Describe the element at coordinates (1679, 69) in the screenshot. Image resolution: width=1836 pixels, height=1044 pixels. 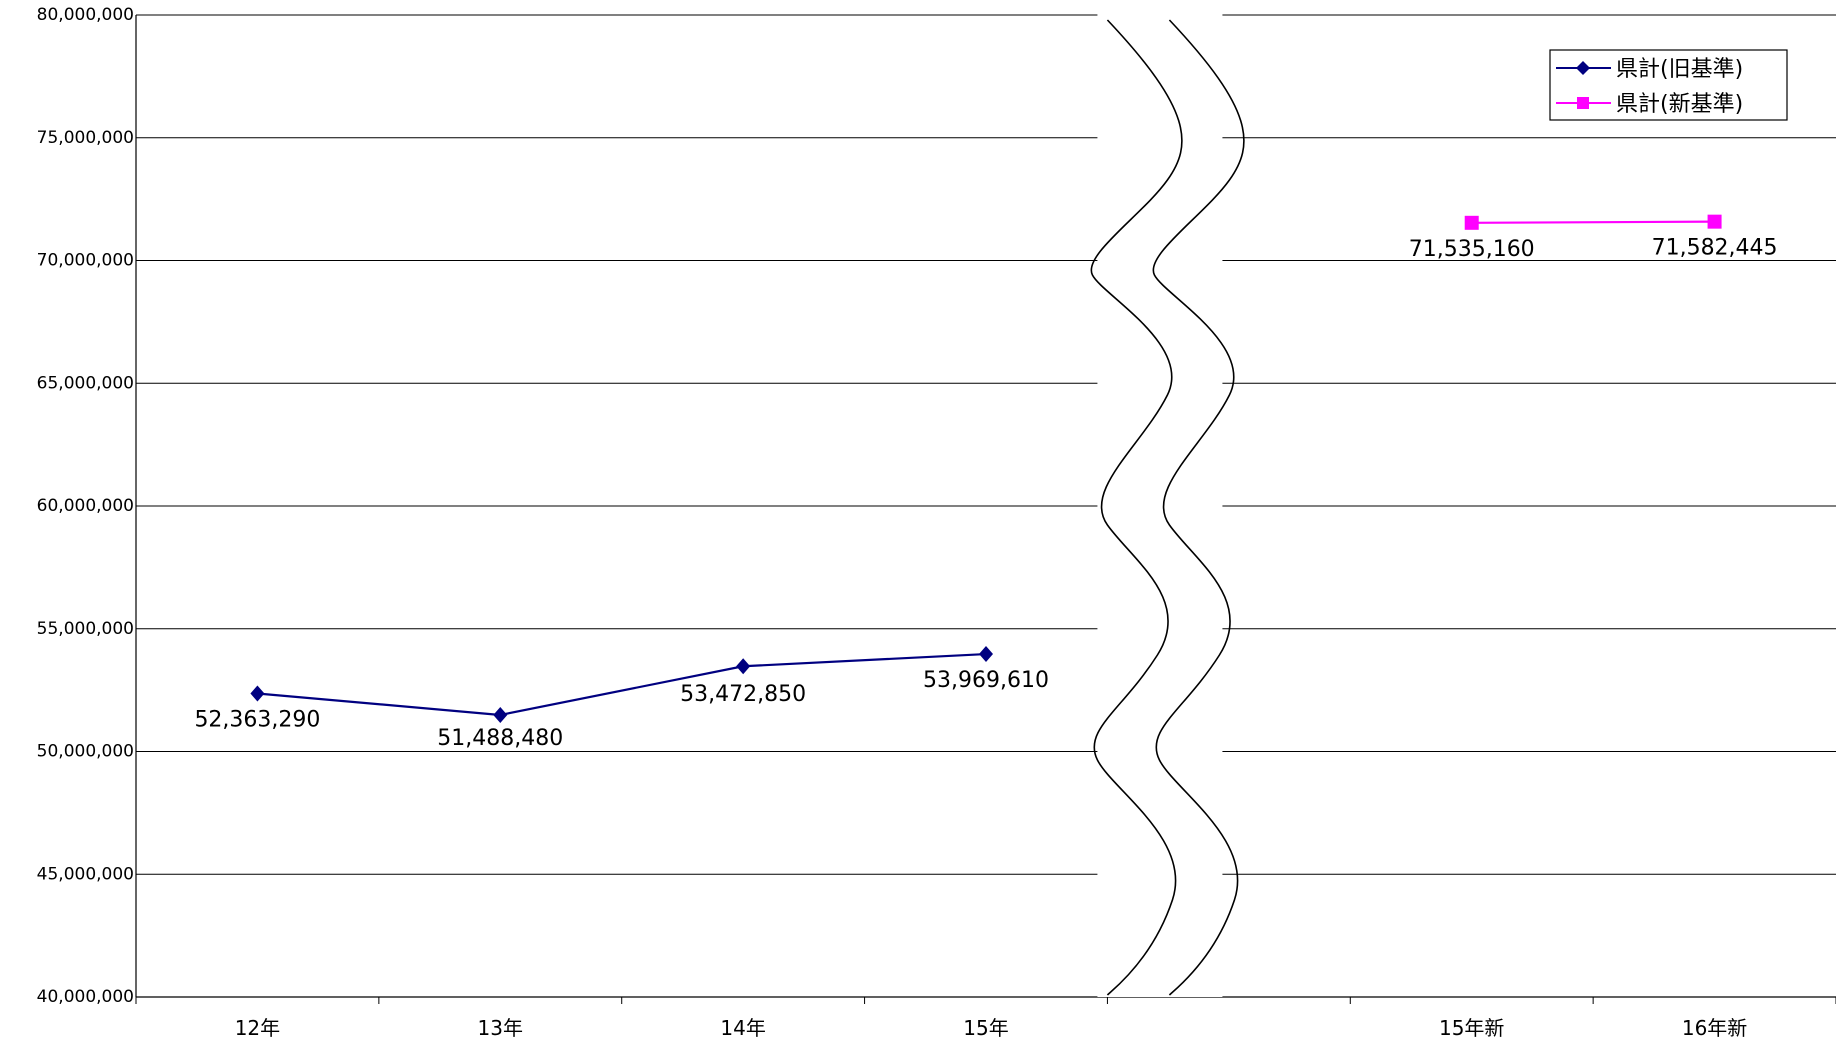
I see `legend-label: 県計(旧基準)` at that location.